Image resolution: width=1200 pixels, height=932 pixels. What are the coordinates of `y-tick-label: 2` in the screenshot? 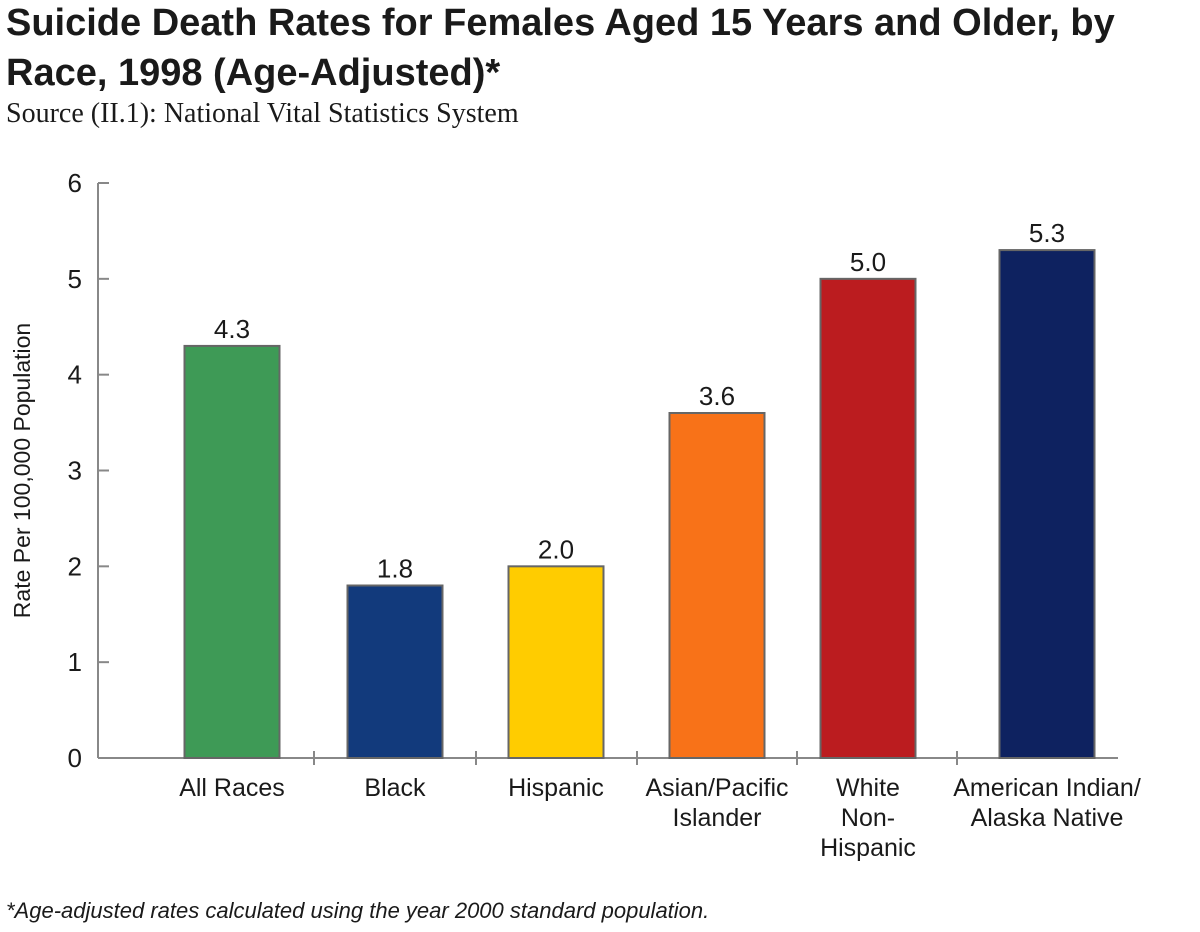 It's located at (75, 566).